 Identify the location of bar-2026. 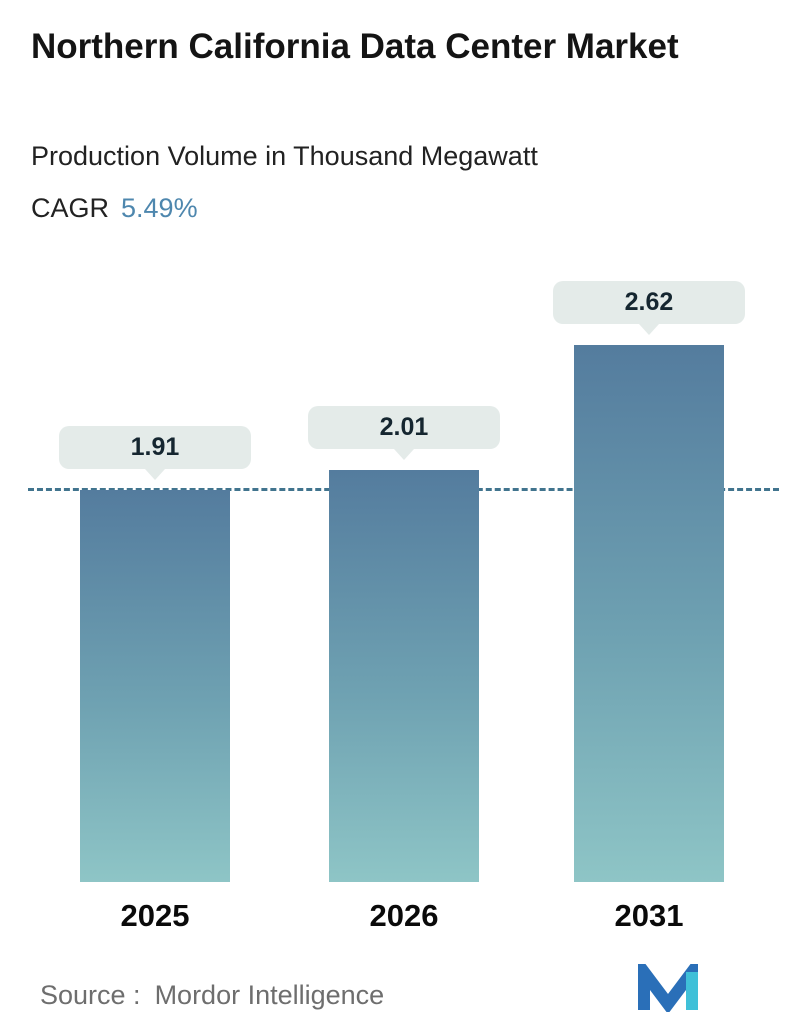
(404, 676).